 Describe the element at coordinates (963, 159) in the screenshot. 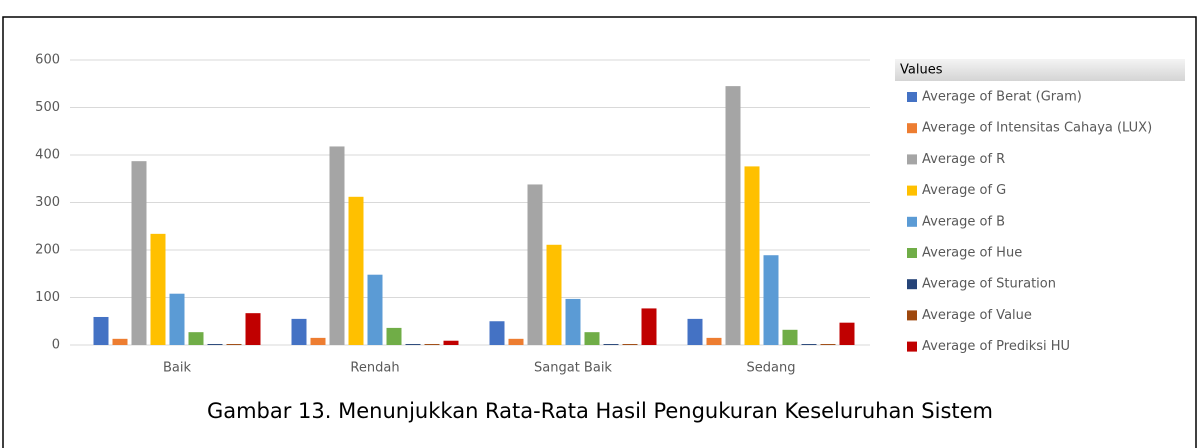

I see `legend-label: Average of R` at that location.